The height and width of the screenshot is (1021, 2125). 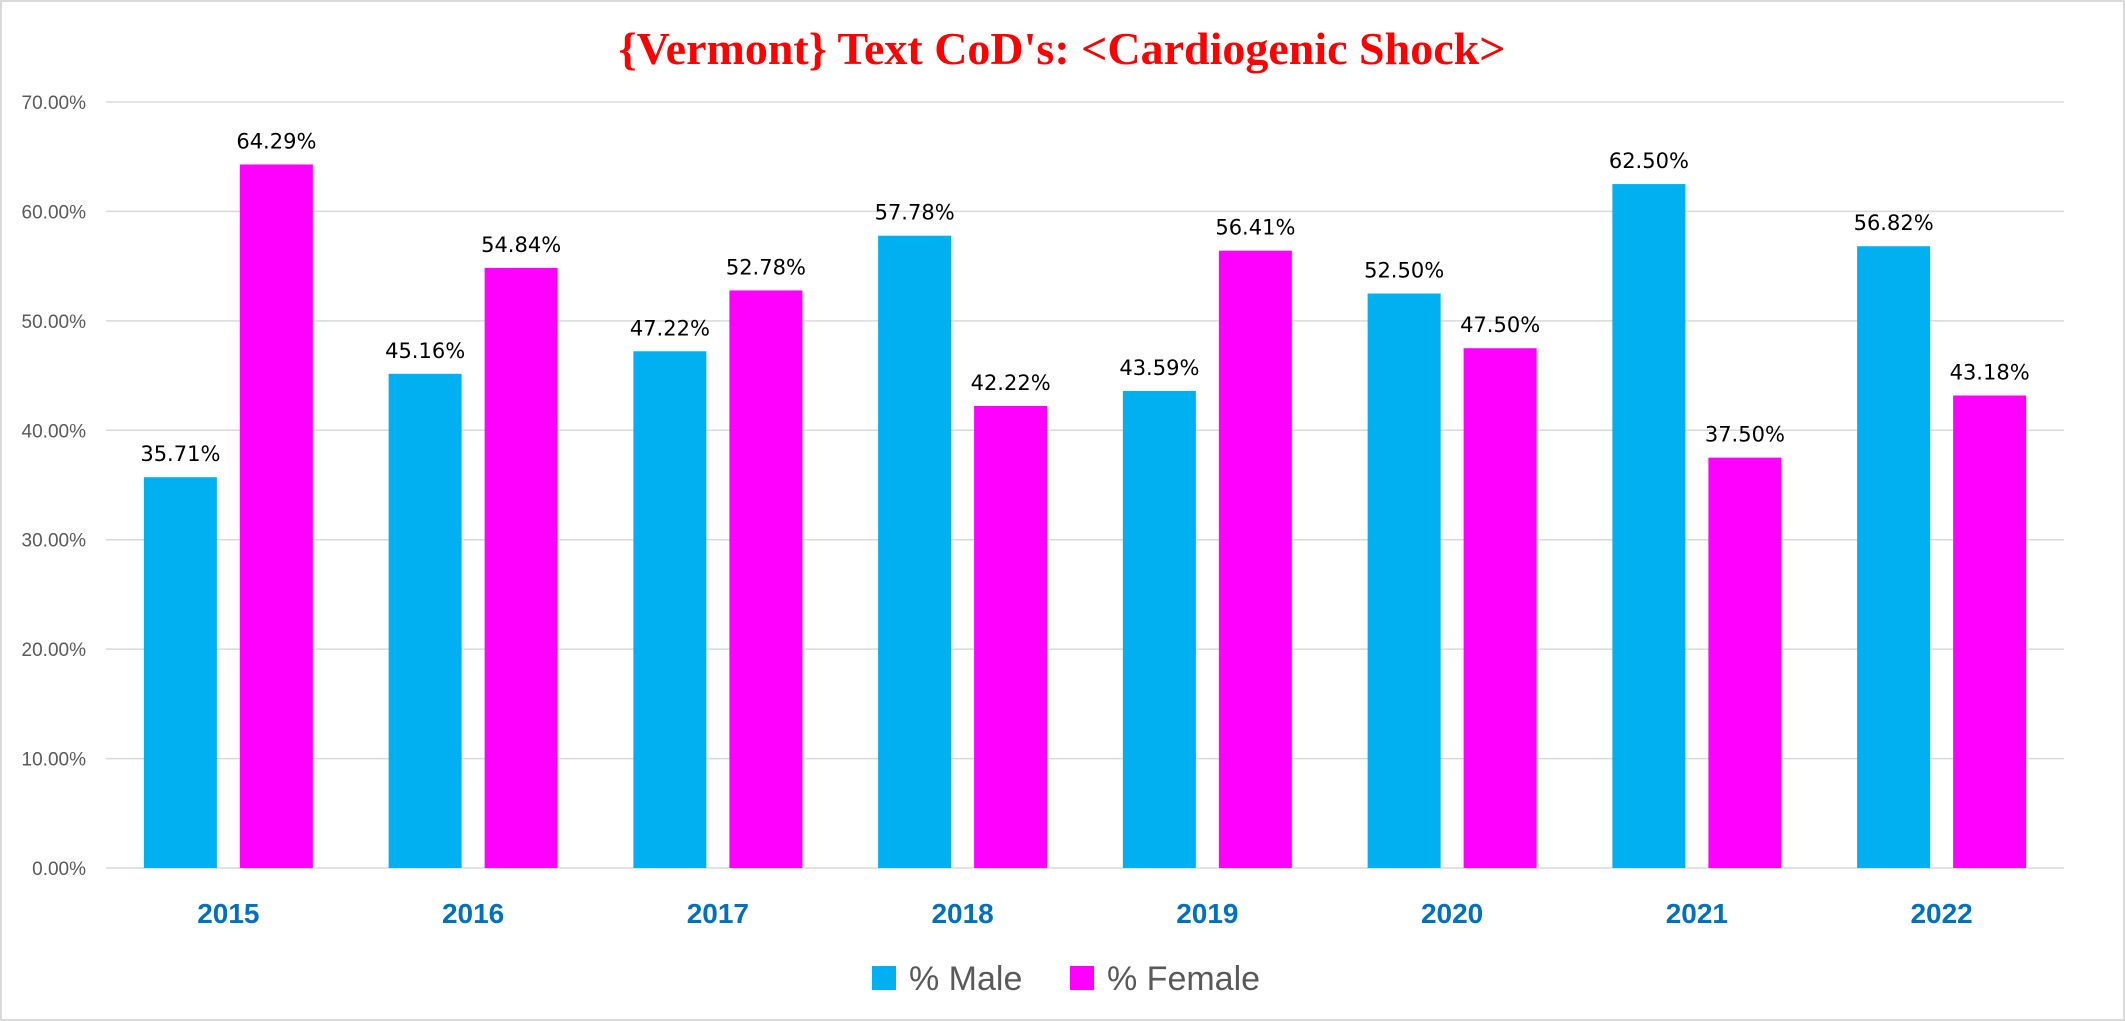 What do you see at coordinates (228, 913) in the screenshot?
I see `x-tick-label: 2015` at bounding box center [228, 913].